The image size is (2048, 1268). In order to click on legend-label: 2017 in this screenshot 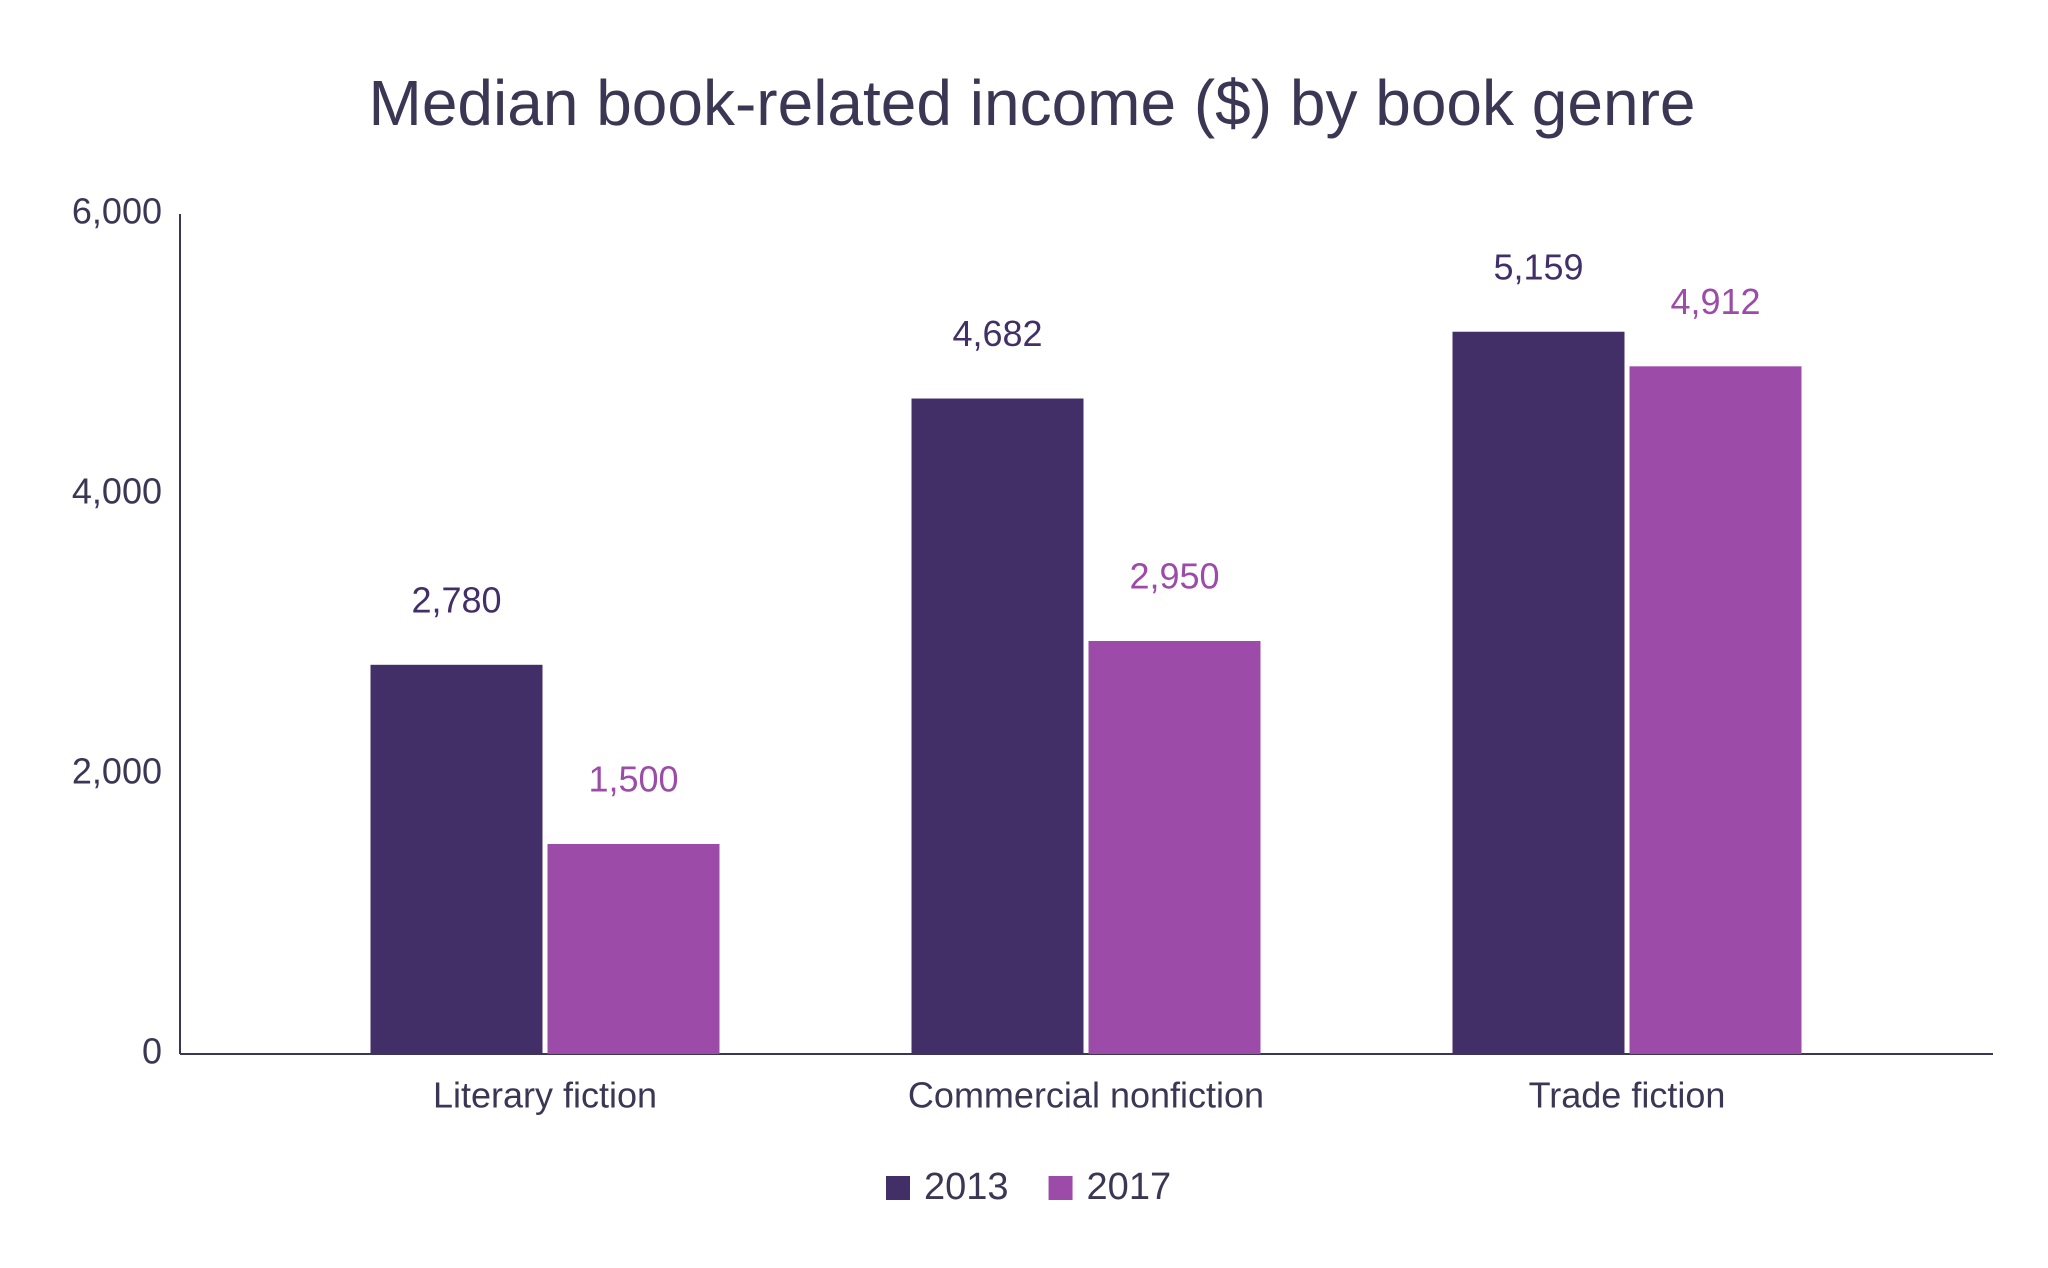, I will do `click(1129, 1187)`.